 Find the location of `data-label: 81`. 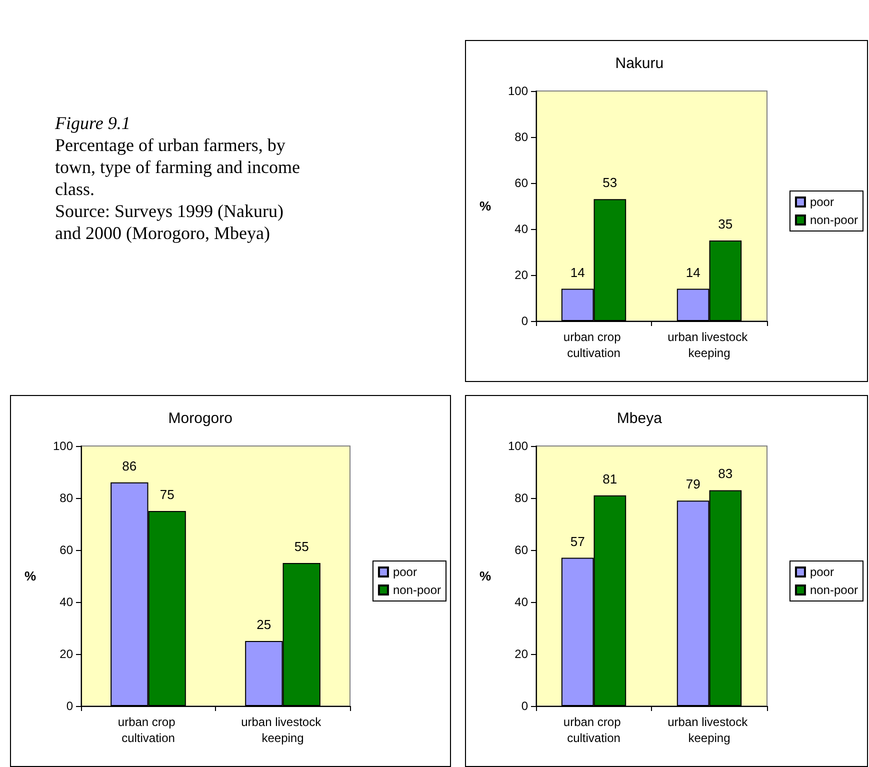

data-label: 81 is located at coordinates (610, 478).